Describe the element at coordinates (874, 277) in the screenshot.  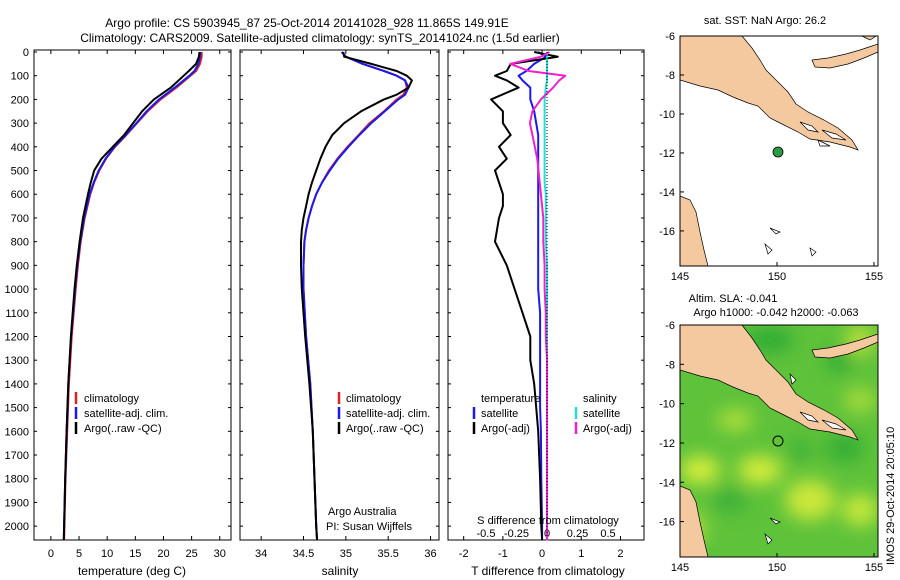
I see `lon-tick-label: 155` at that location.